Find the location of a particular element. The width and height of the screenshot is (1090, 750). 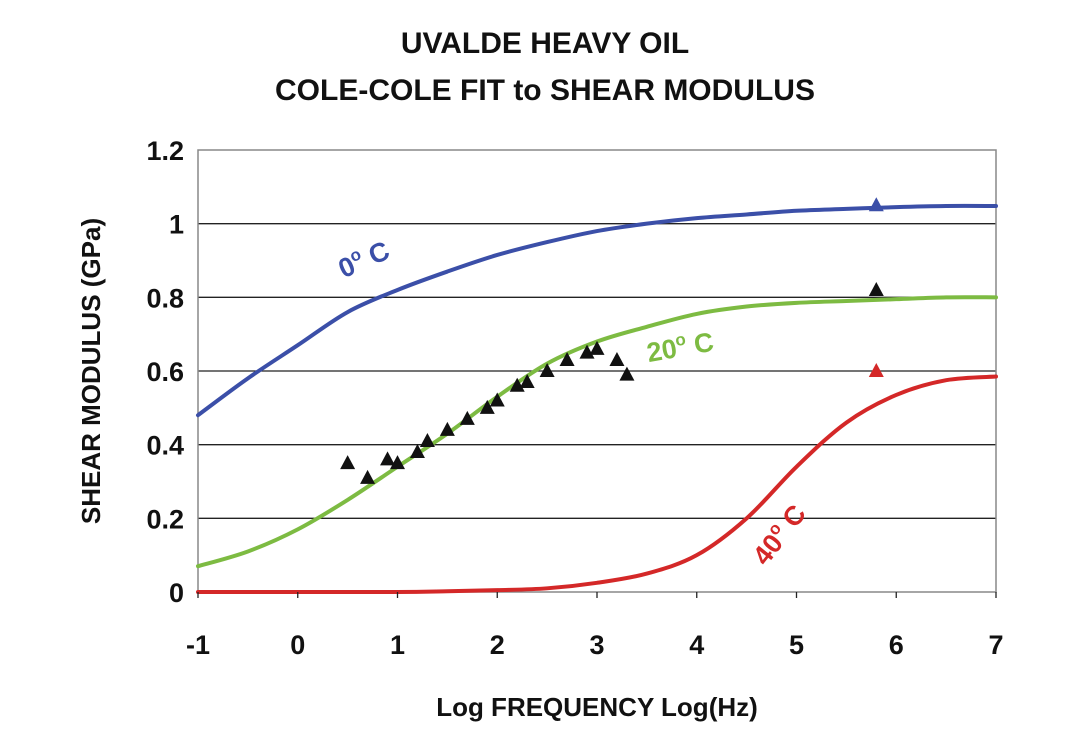

series-label-degree: o is located at coordinates (681, 339).